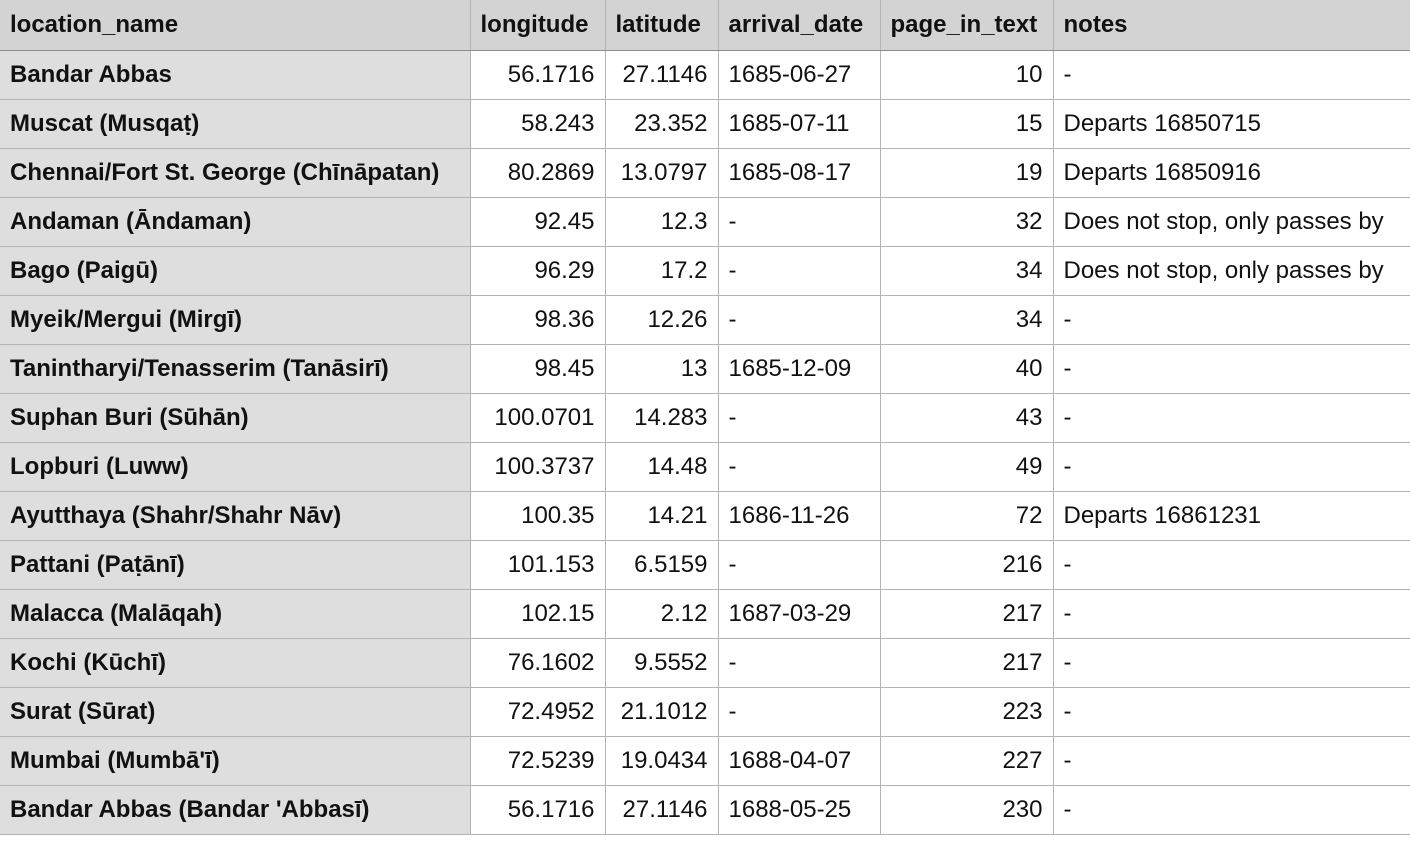 The image size is (1410, 850). I want to click on cell-notes: Departs 16850916, so click(1231, 173).